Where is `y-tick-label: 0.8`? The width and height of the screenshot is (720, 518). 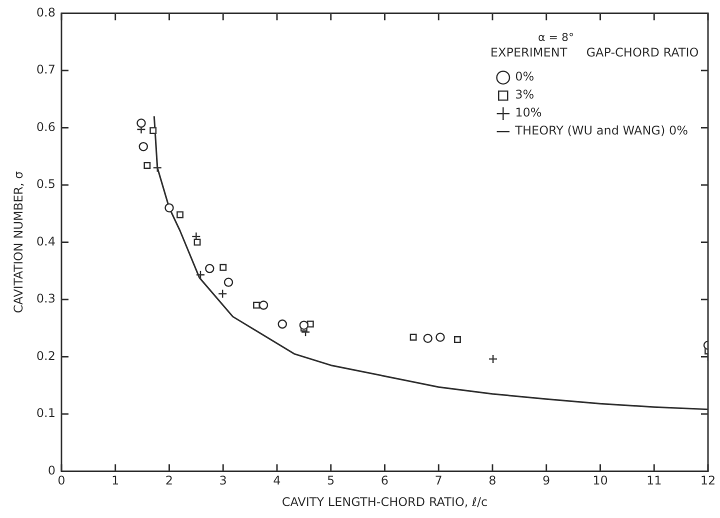 y-tick-label: 0.8 is located at coordinates (46, 12).